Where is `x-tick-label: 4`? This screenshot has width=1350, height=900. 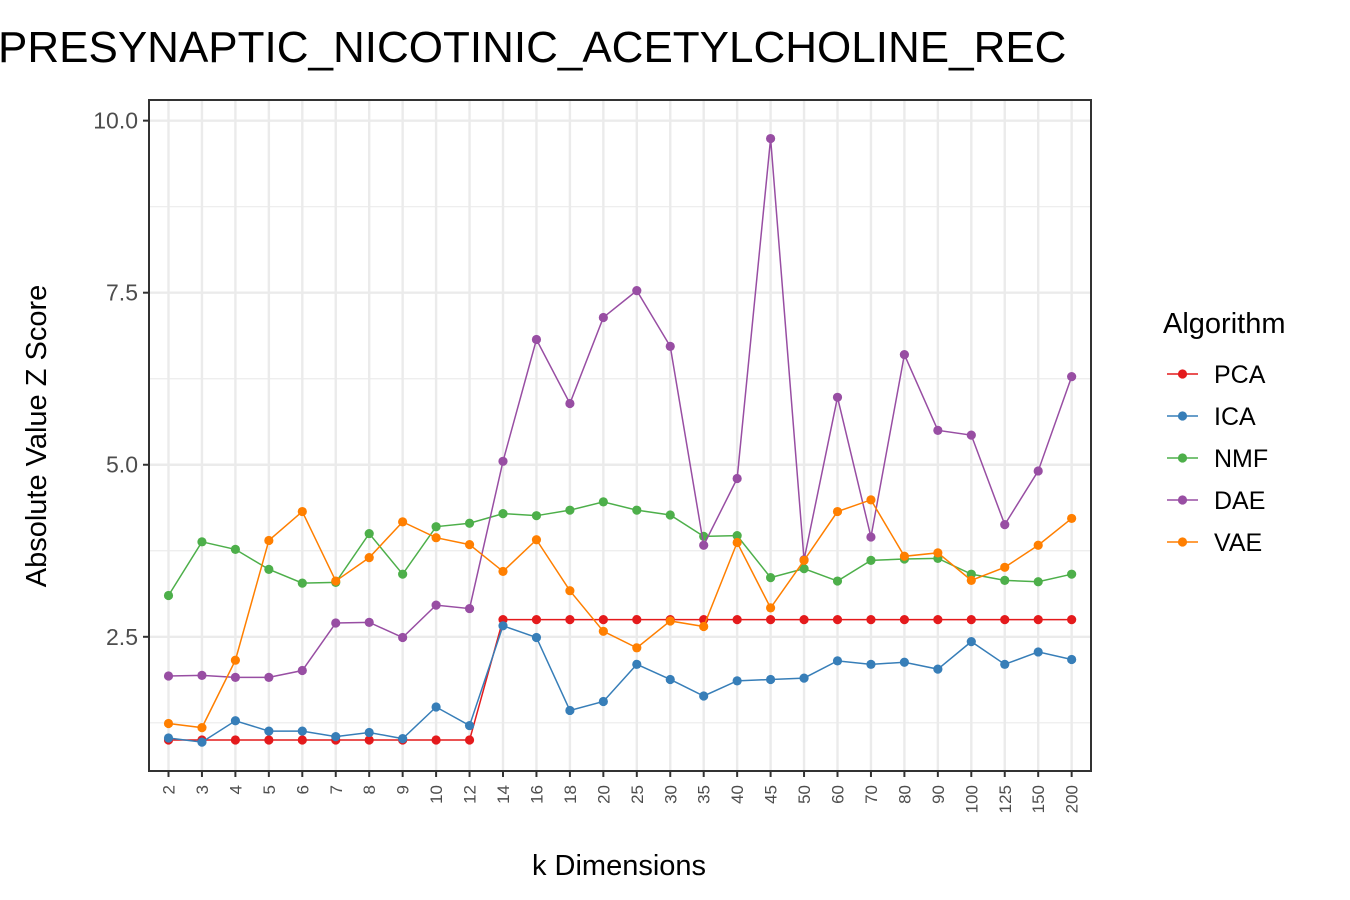 x-tick-label: 4 is located at coordinates (235, 789).